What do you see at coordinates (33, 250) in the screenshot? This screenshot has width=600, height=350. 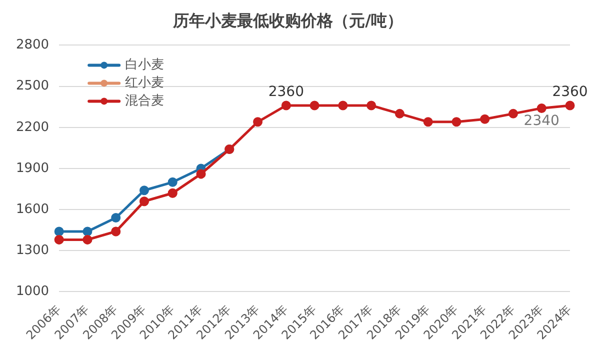 I see `y-tick-label: 1300` at bounding box center [33, 250].